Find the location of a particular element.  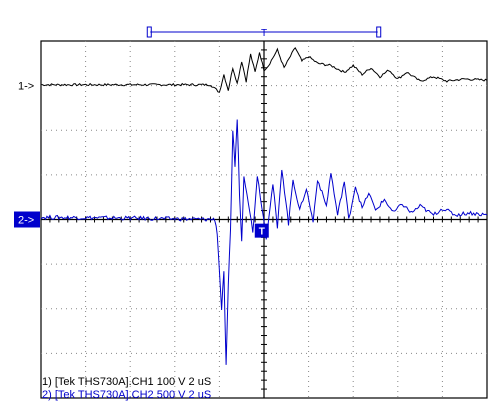

channel1-marker: 1-> is located at coordinates (26, 87).